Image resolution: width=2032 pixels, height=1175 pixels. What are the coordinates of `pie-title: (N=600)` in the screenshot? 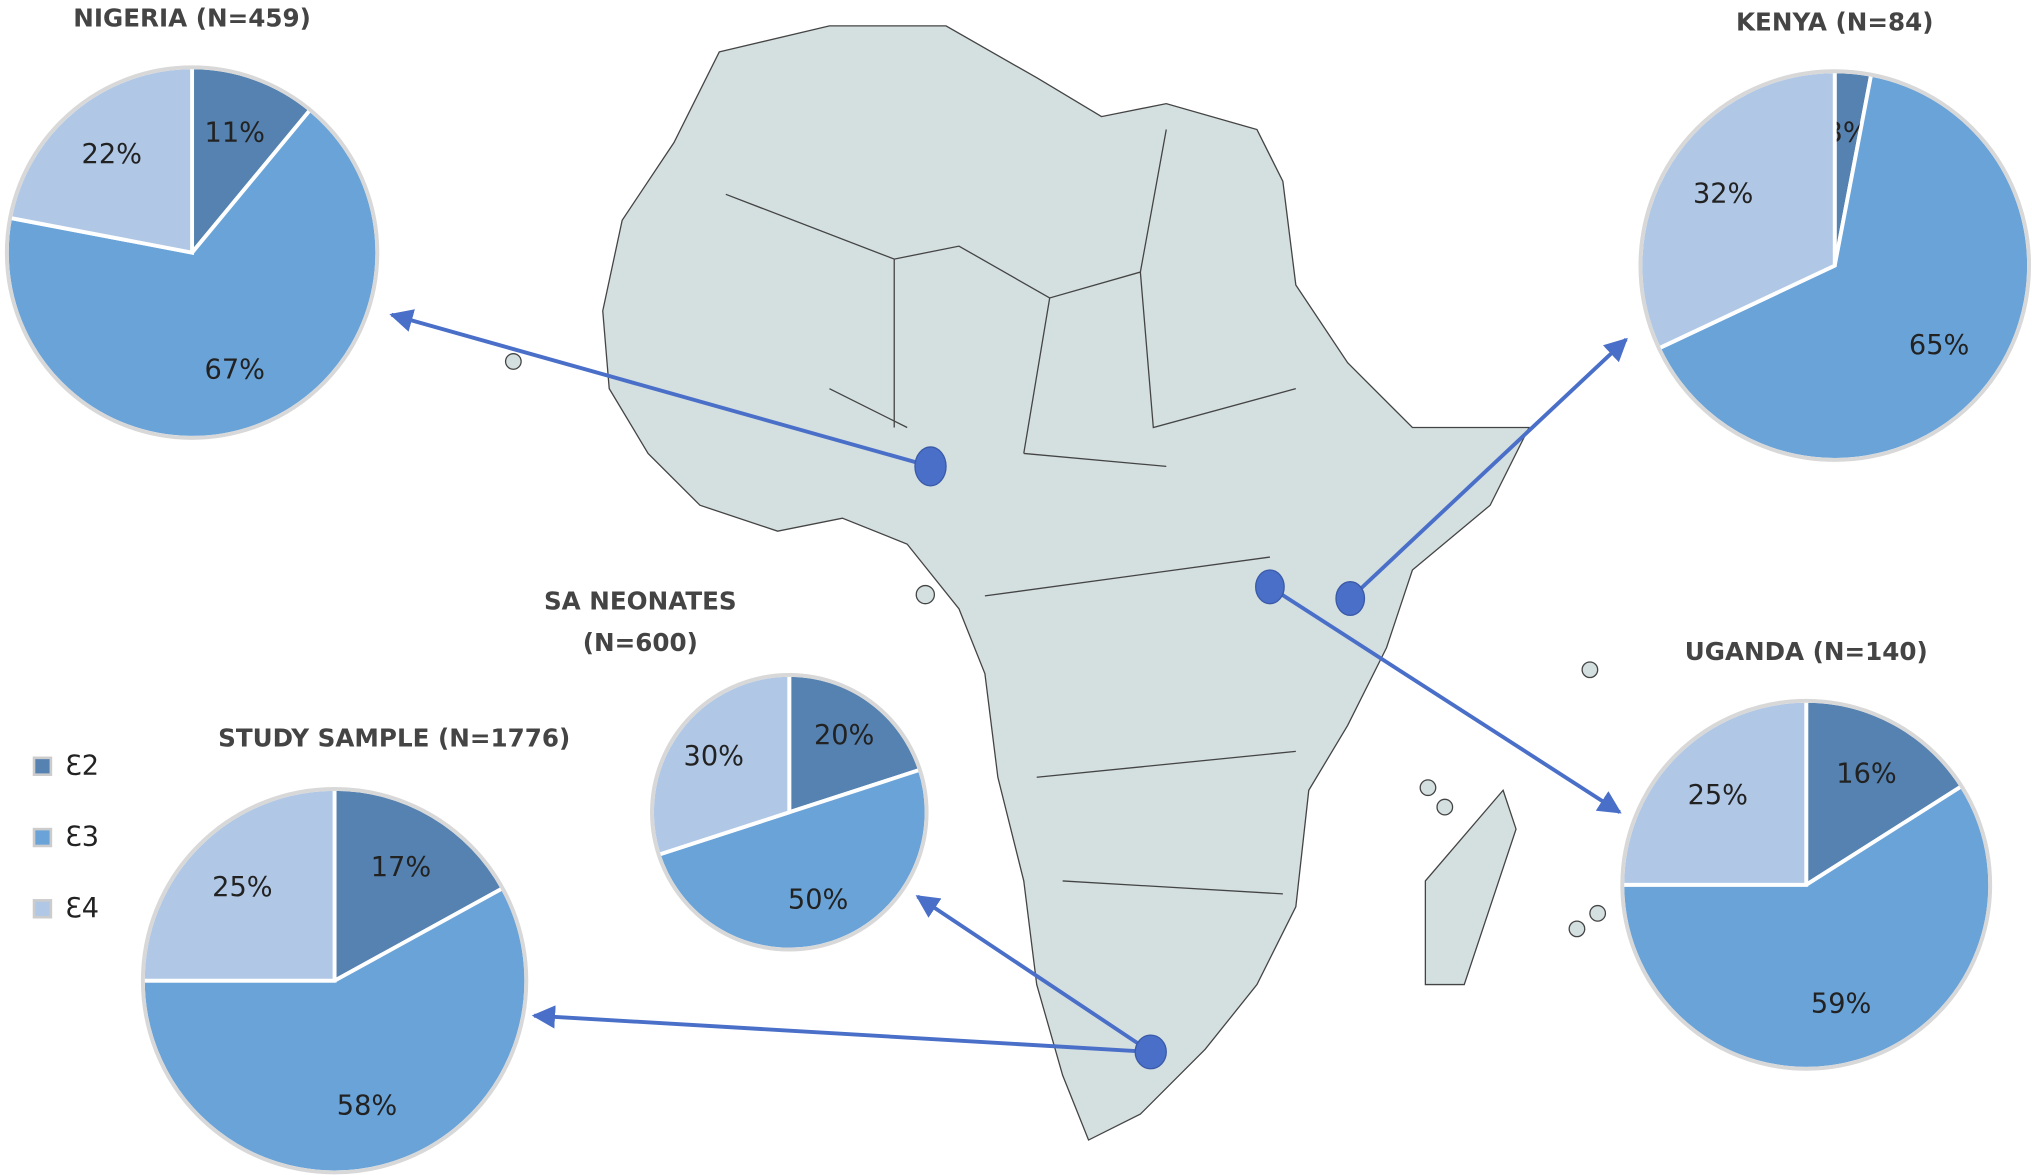 It's located at (640, 642).